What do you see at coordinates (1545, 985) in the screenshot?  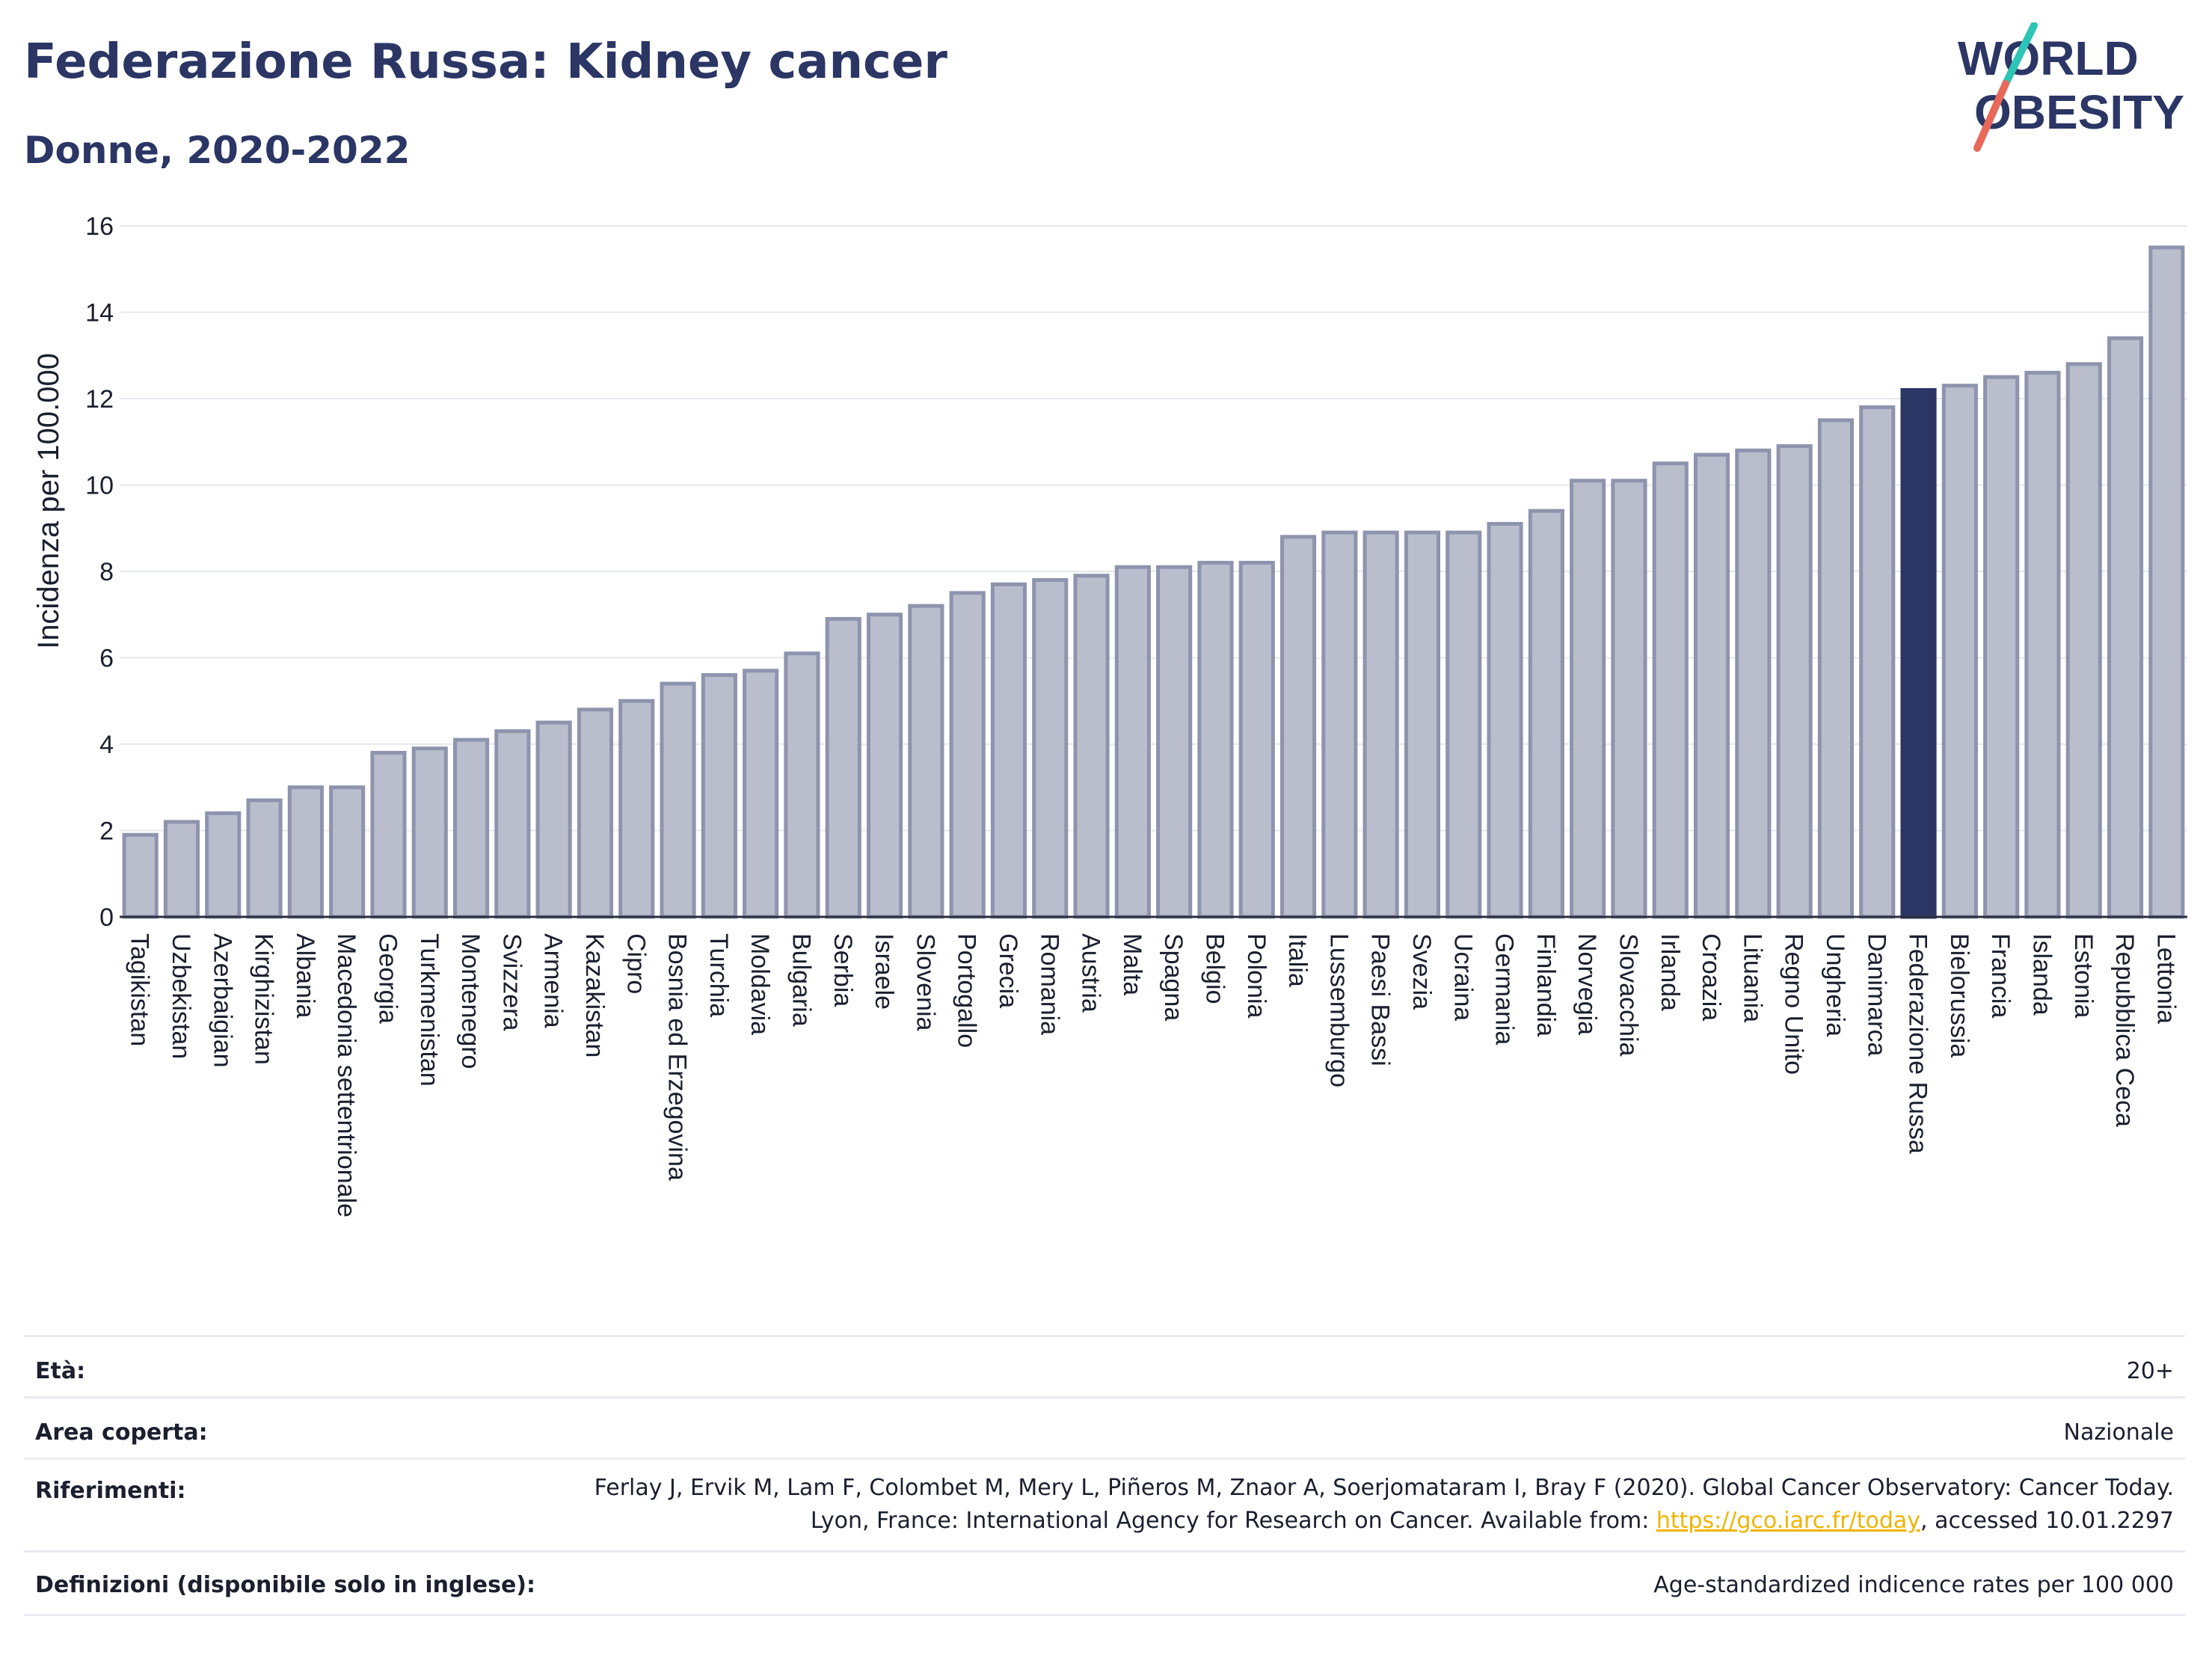 I see `x-tick-label: Finlandia` at bounding box center [1545, 985].